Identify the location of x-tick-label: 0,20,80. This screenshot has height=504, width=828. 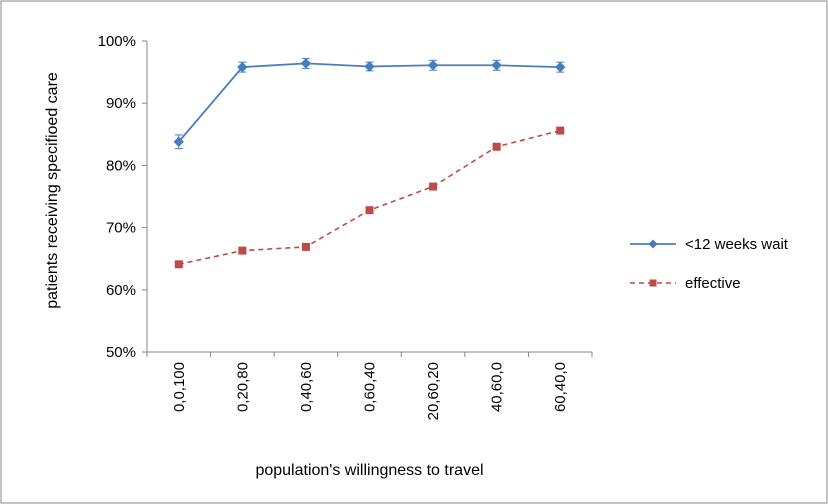
(242, 387).